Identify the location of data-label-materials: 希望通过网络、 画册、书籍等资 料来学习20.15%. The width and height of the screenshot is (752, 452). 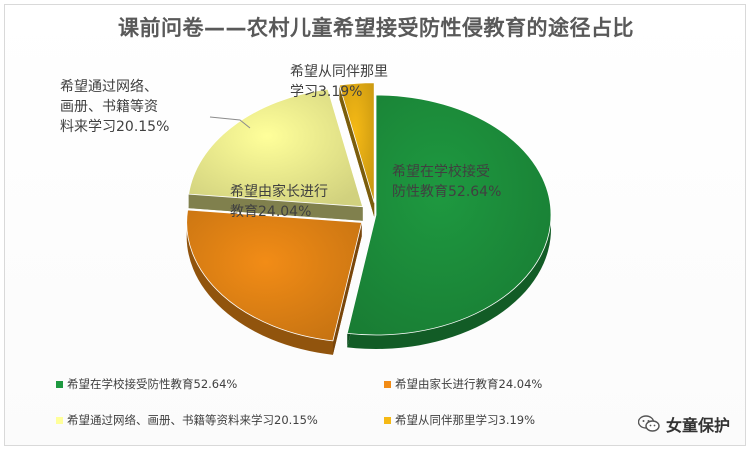
(115, 107).